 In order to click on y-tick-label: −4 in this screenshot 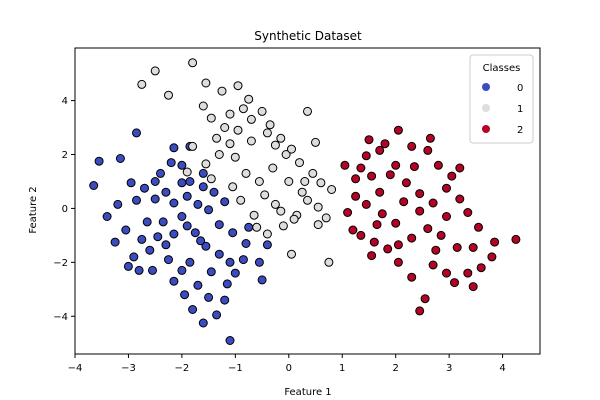, I will do `click(60, 317)`.